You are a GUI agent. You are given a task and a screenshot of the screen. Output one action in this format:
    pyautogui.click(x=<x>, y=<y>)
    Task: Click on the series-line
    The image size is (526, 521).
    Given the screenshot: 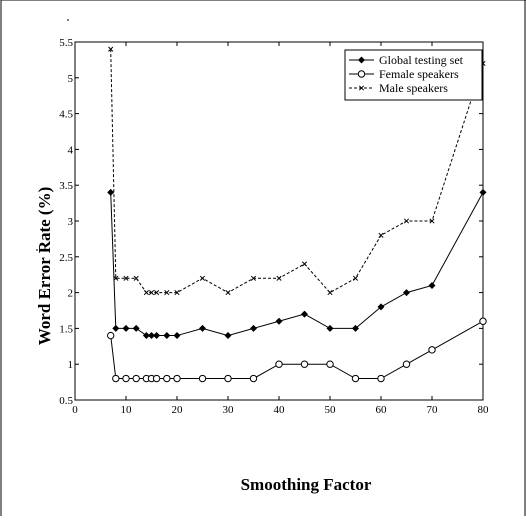 What is the action you would take?
    pyautogui.click(x=297, y=350)
    